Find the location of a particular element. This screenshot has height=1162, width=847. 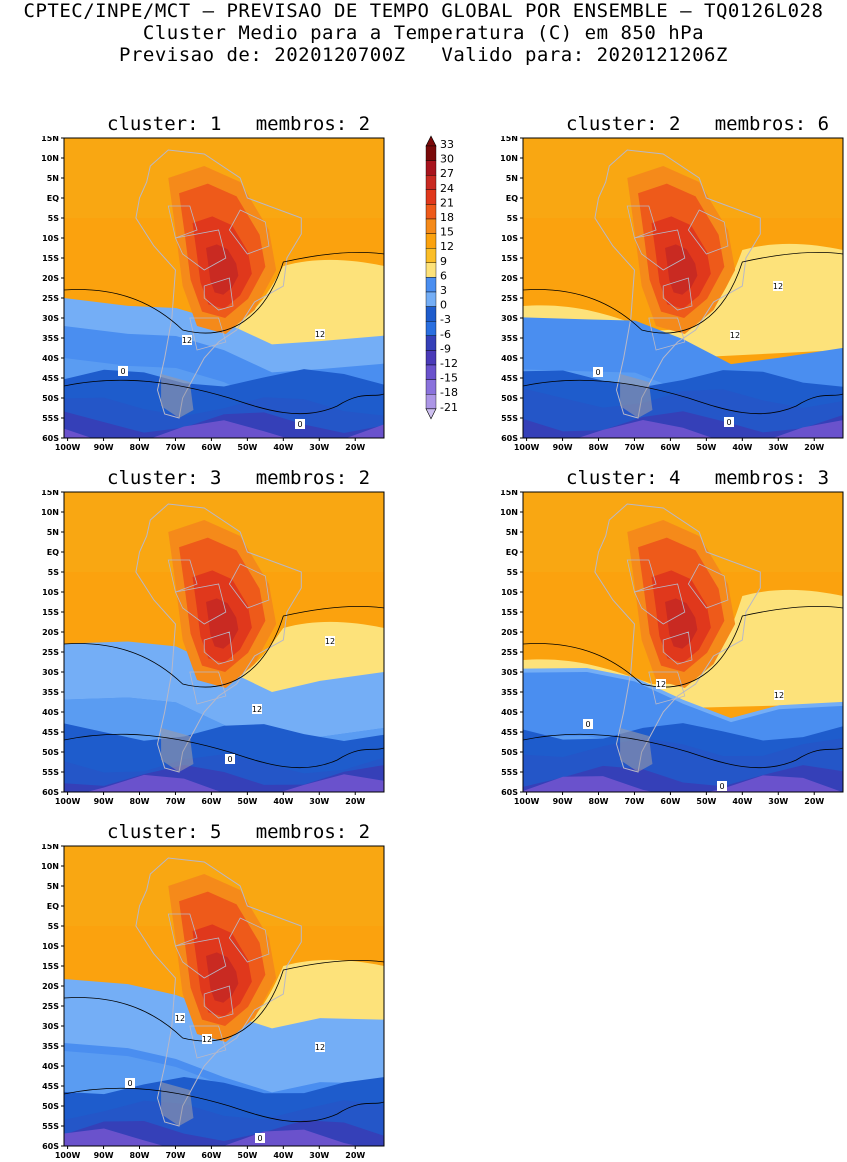

lat-label: 55S is located at coordinates (509, 418).